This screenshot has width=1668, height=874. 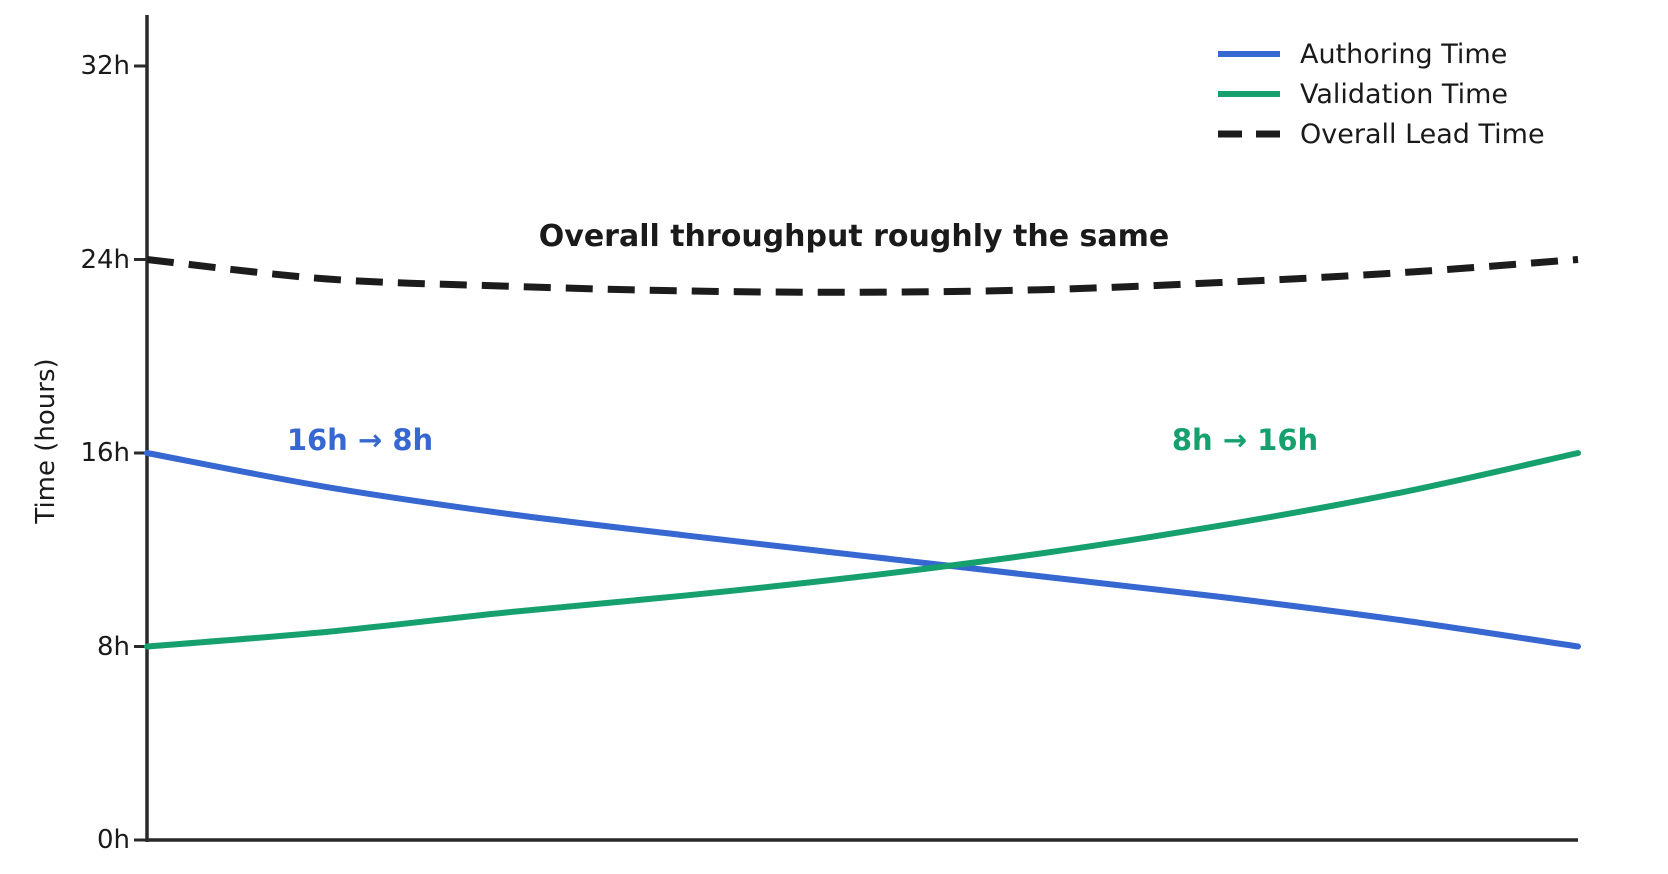 I want to click on y-tick-label: 24h, so click(x=105, y=259).